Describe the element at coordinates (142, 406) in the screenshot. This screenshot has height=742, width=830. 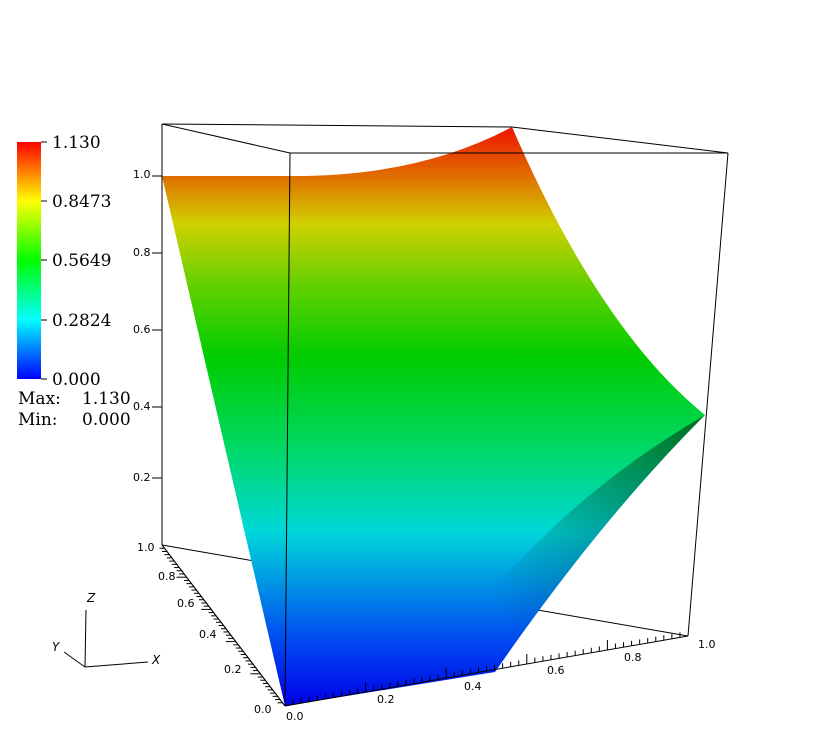
I see `z-tick-label: 0.4` at that location.